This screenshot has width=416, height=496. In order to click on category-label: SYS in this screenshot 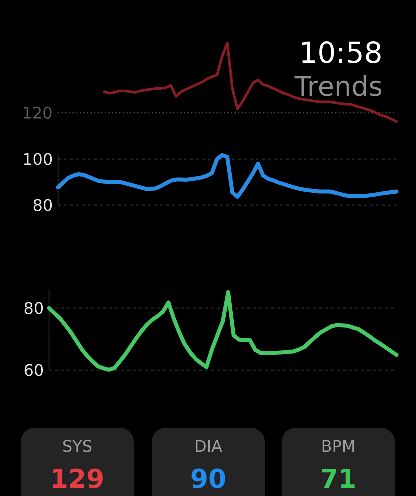, I will do `click(78, 446)`.